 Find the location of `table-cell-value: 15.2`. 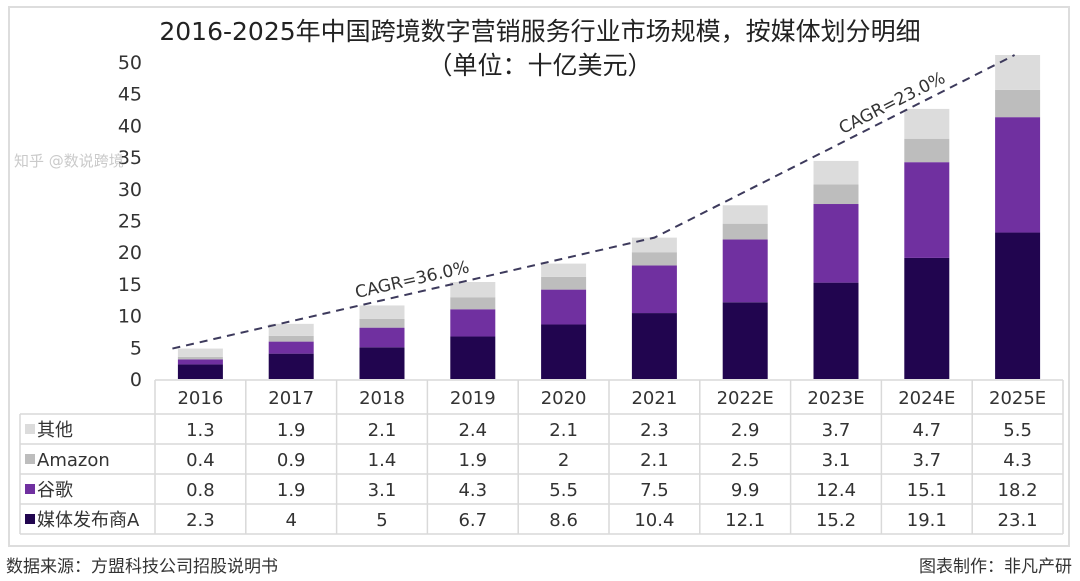

table-cell-value: 15.2 is located at coordinates (836, 520).